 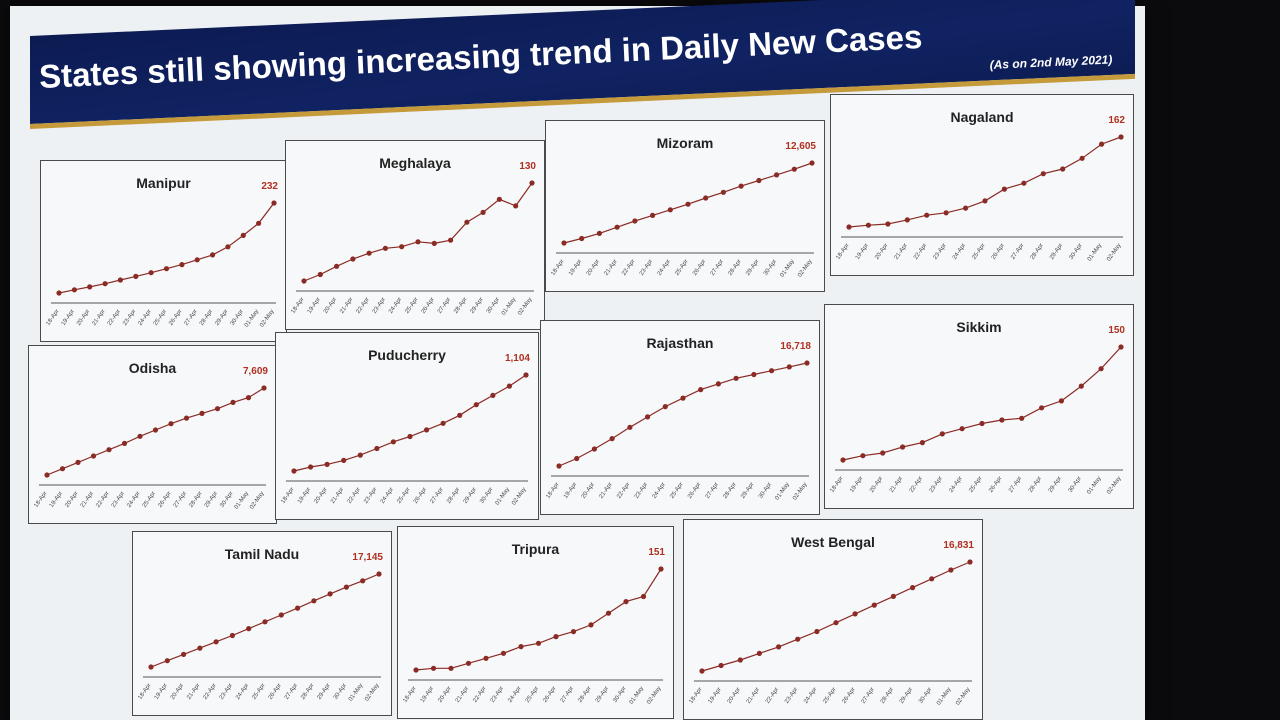 What do you see at coordinates (800, 146) in the screenshot?
I see `last-value-label: 12,605` at bounding box center [800, 146].